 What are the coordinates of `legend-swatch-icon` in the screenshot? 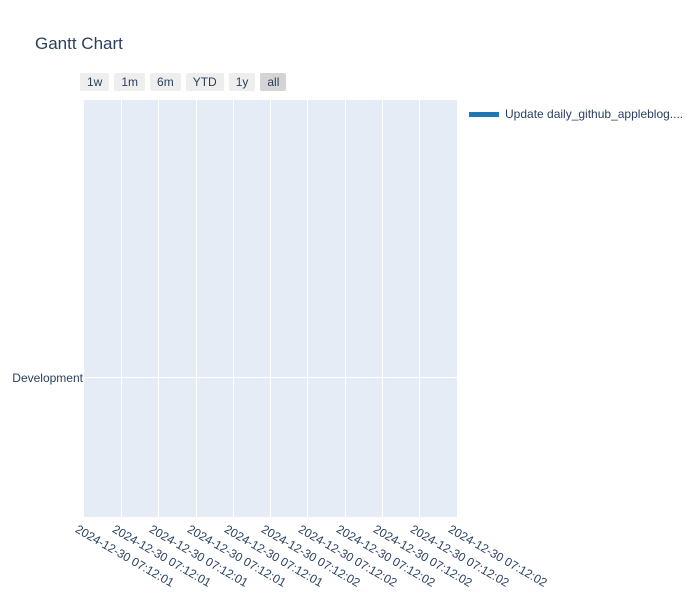 It's located at (484, 114).